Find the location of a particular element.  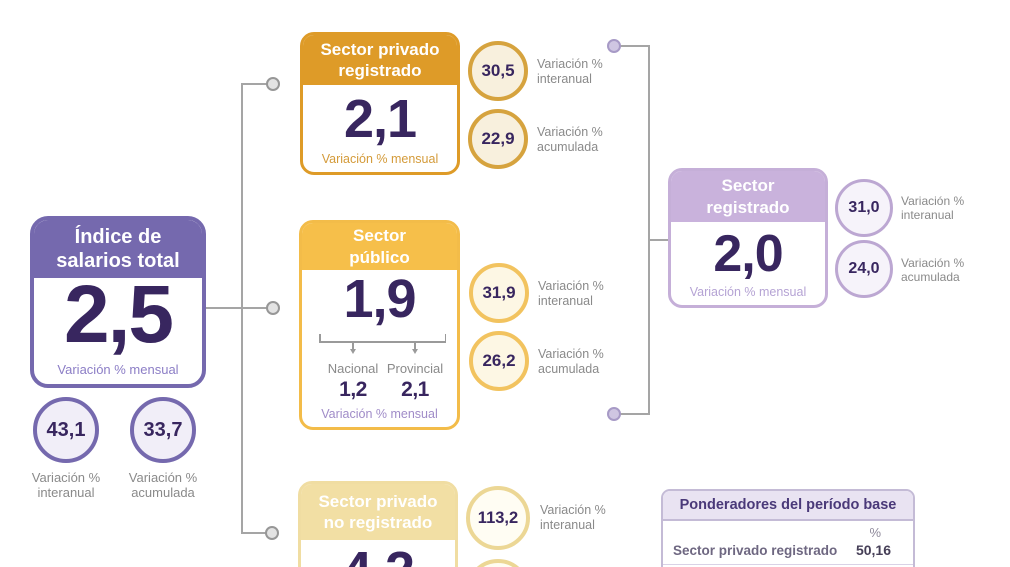

left-trunk-line is located at coordinates (242, 309).